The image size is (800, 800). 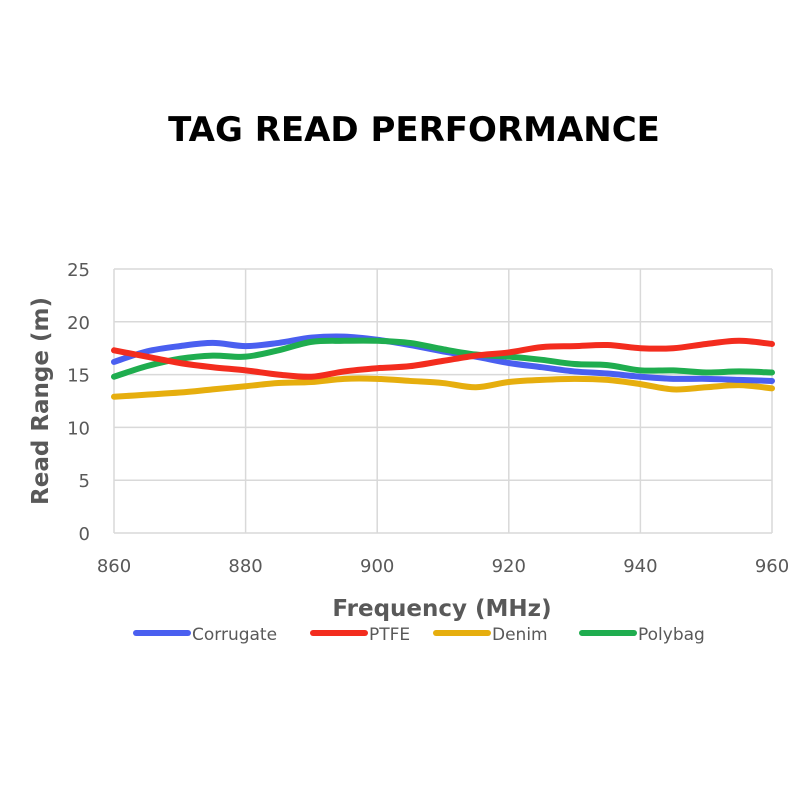 What do you see at coordinates (234, 635) in the screenshot?
I see `legend-label-corrugate: Corrugate` at bounding box center [234, 635].